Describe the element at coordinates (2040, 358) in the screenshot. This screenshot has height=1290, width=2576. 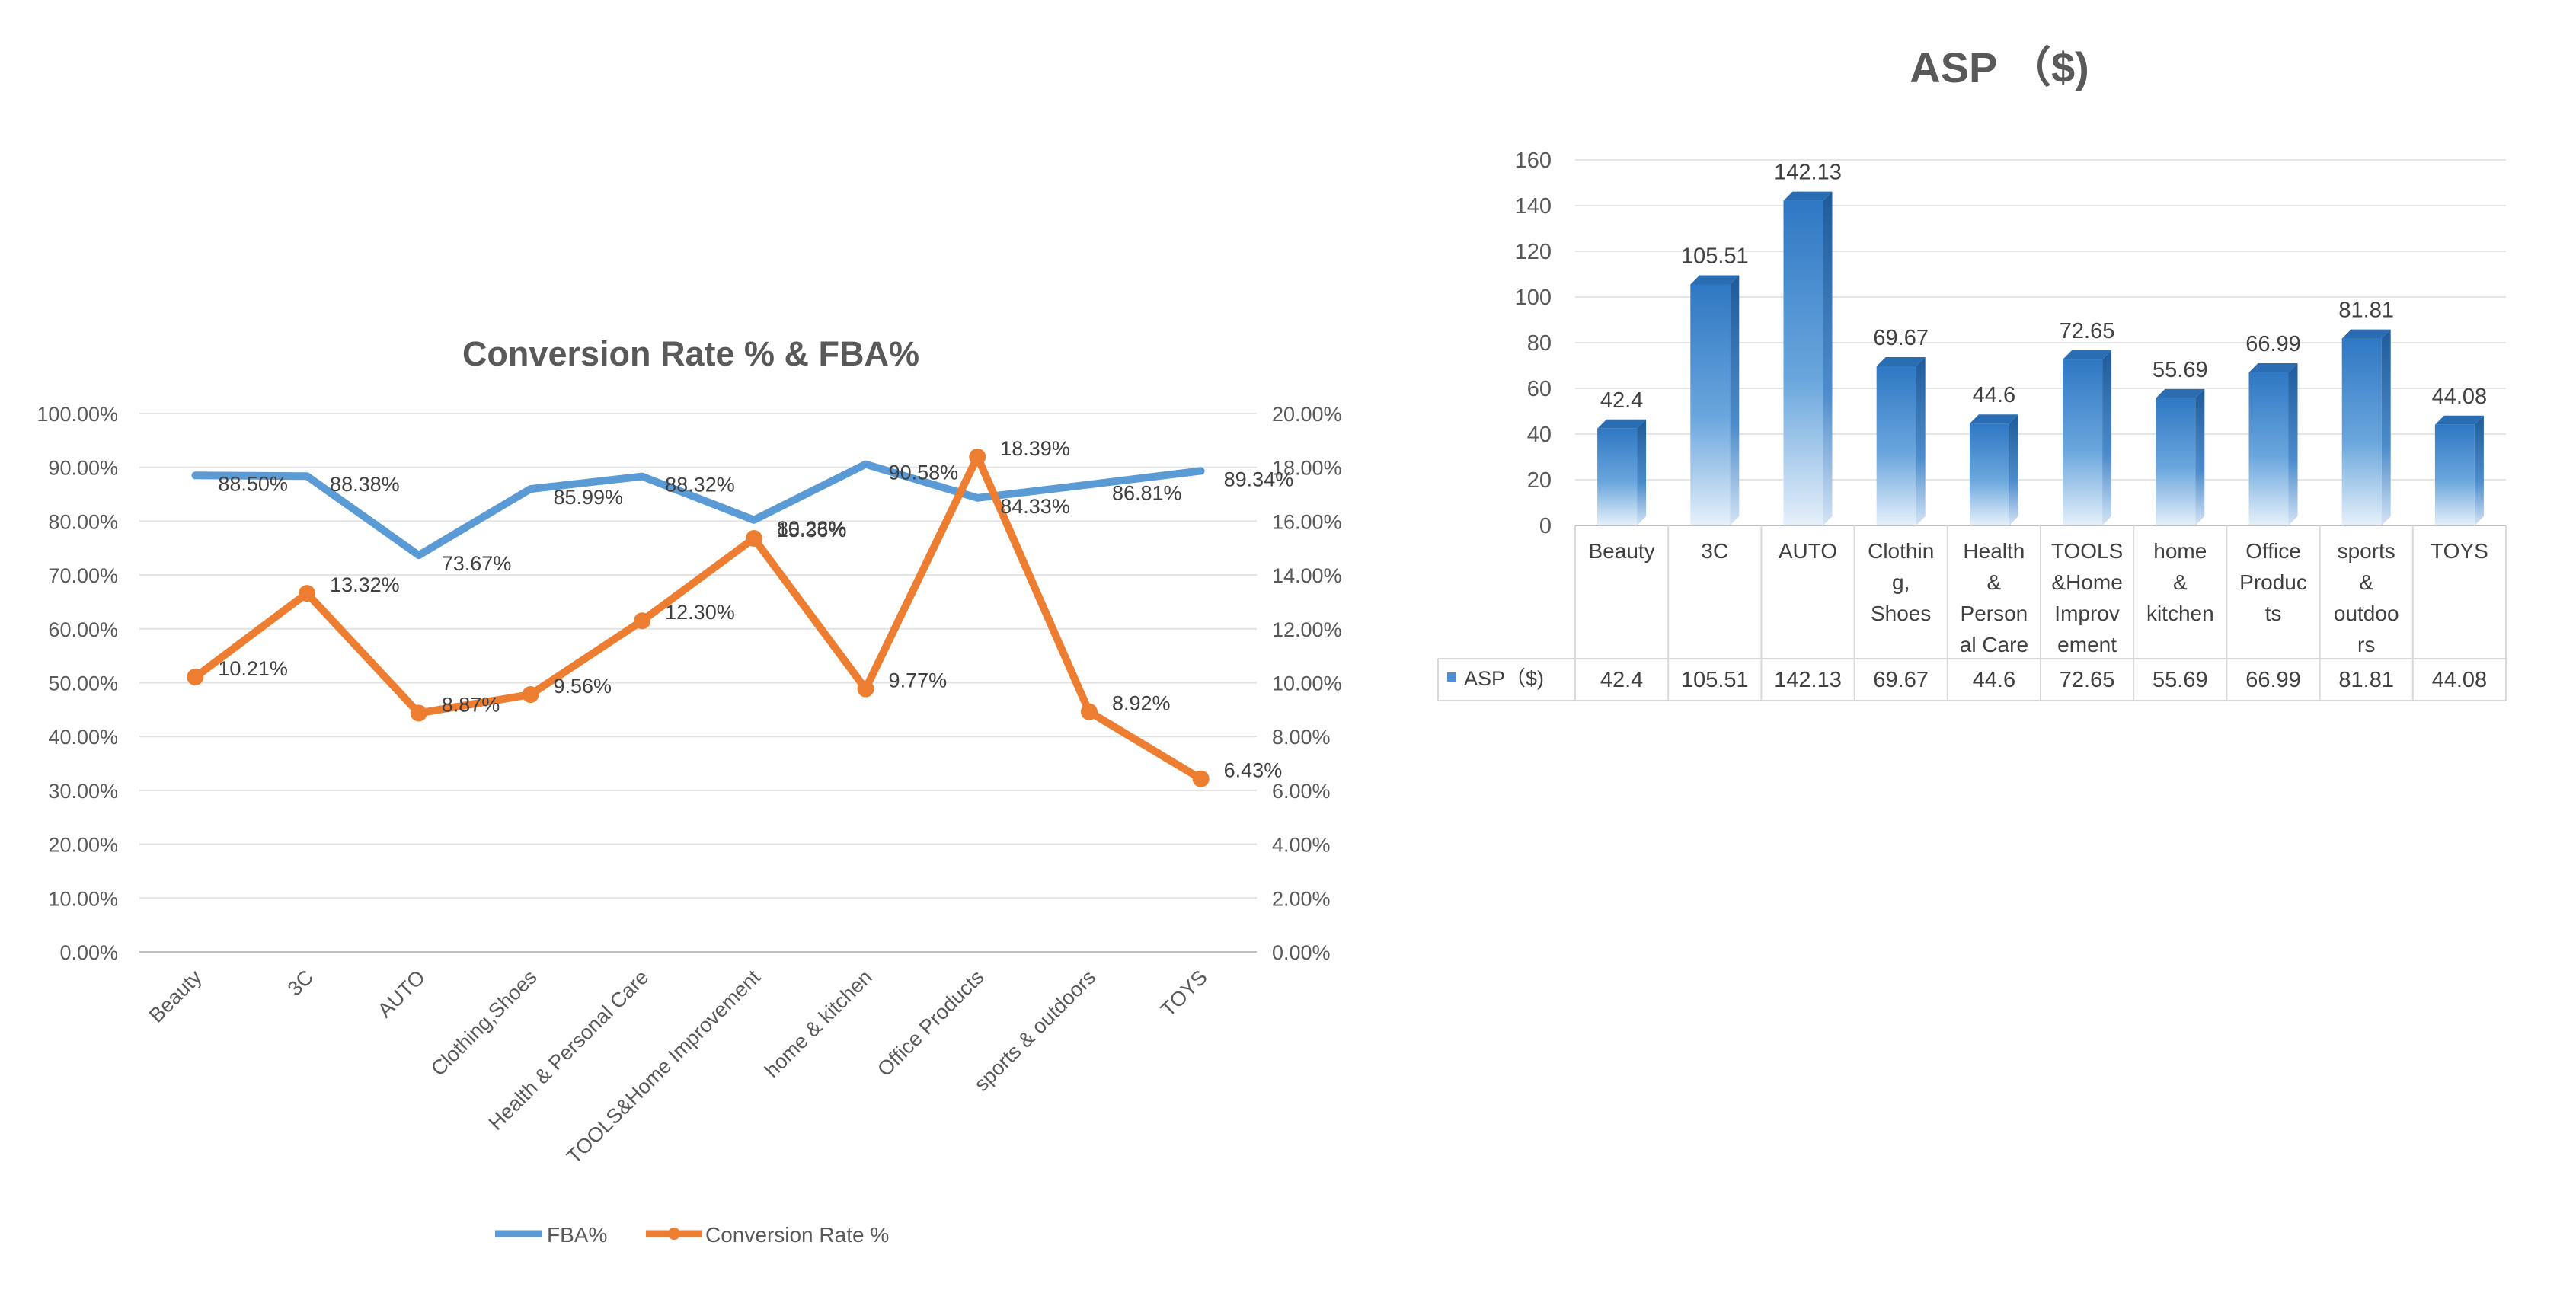
I see `bar-chart-bars` at that location.